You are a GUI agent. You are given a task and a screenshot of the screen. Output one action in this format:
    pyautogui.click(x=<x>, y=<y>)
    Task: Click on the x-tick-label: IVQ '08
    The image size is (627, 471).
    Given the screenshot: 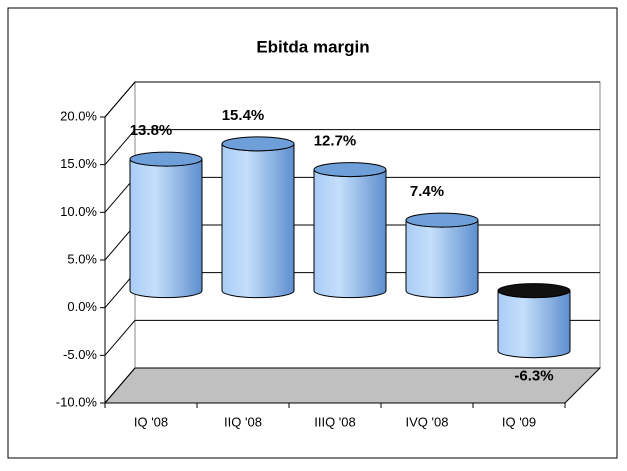 What is the action you would take?
    pyautogui.click(x=427, y=421)
    